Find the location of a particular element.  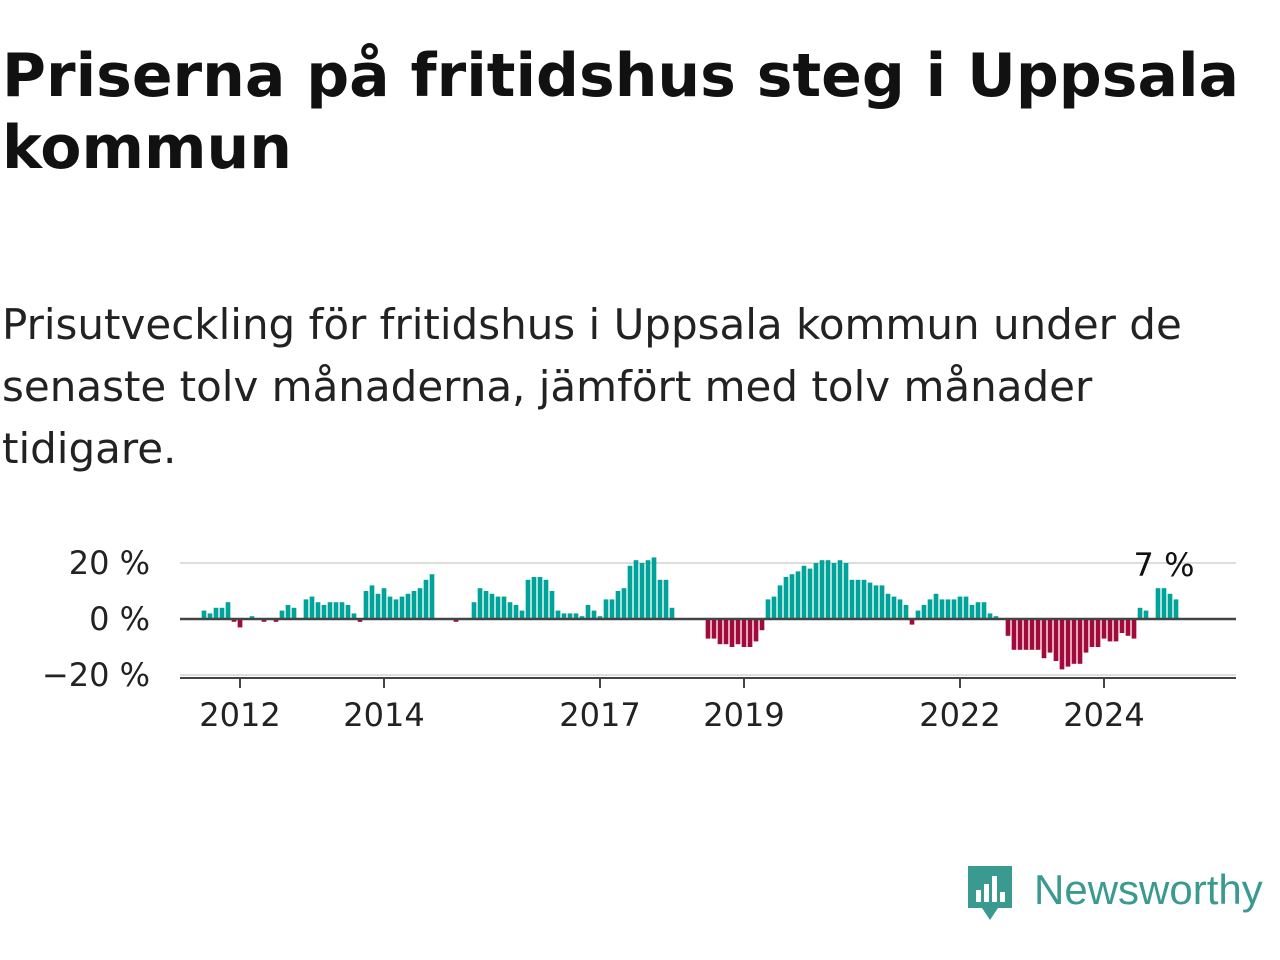

newsworthy-logo-icon is located at coordinates (990, 893).